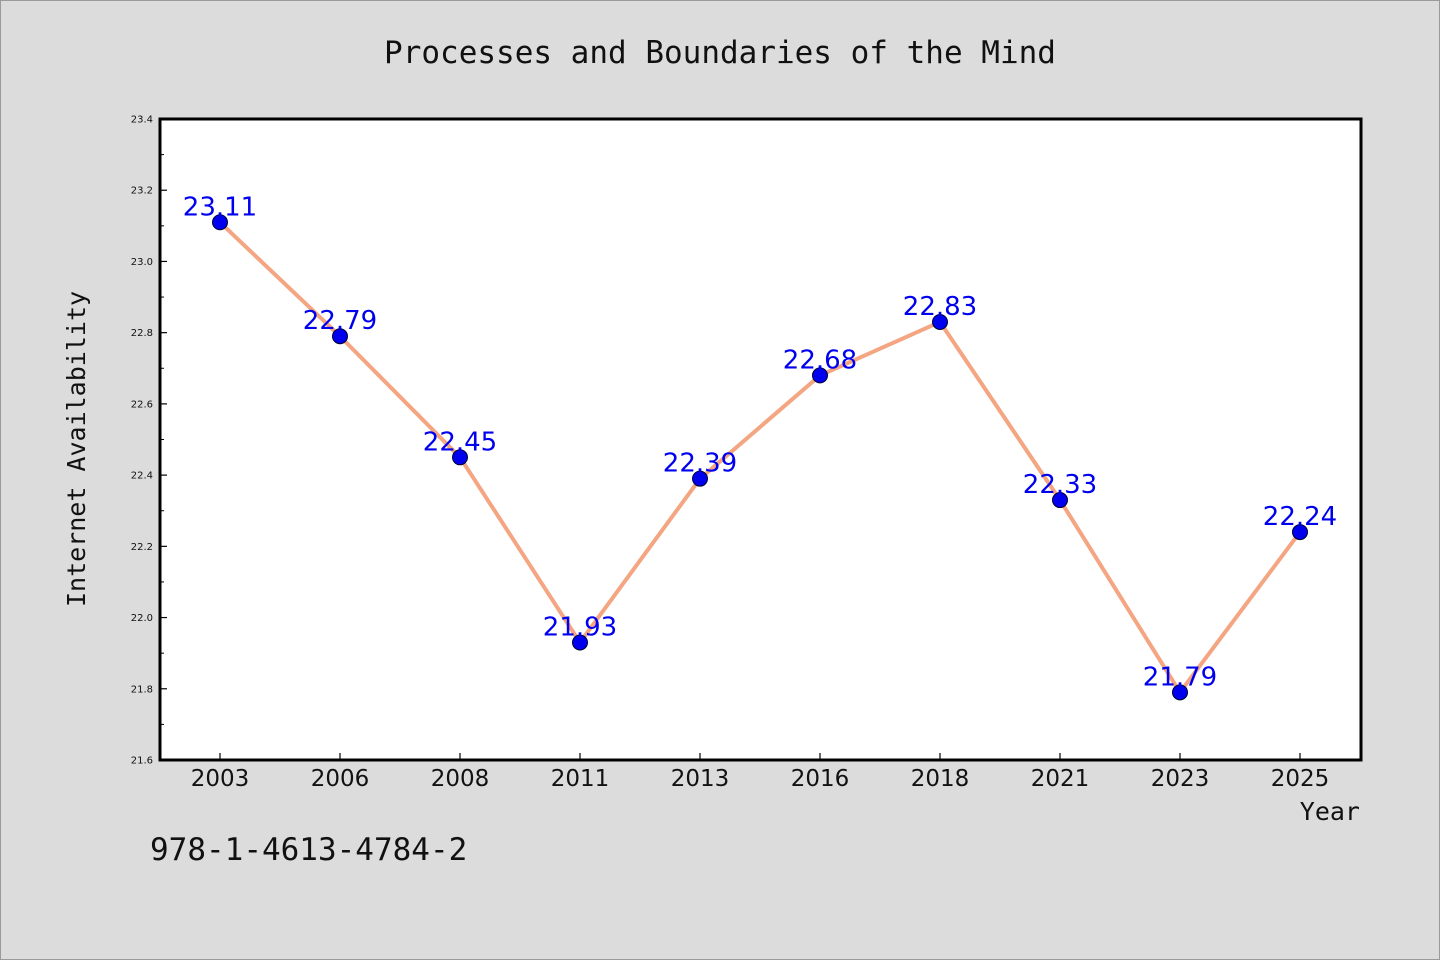 The height and width of the screenshot is (960, 1440). Describe the element at coordinates (142, 262) in the screenshot. I see `y-tick-label: 23.0` at that location.